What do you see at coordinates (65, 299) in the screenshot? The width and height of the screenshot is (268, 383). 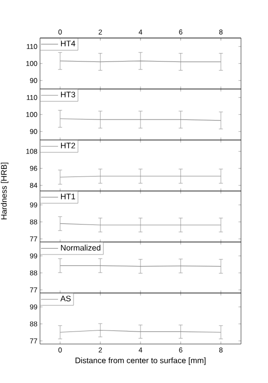 I see `text: AS` at bounding box center [65, 299].